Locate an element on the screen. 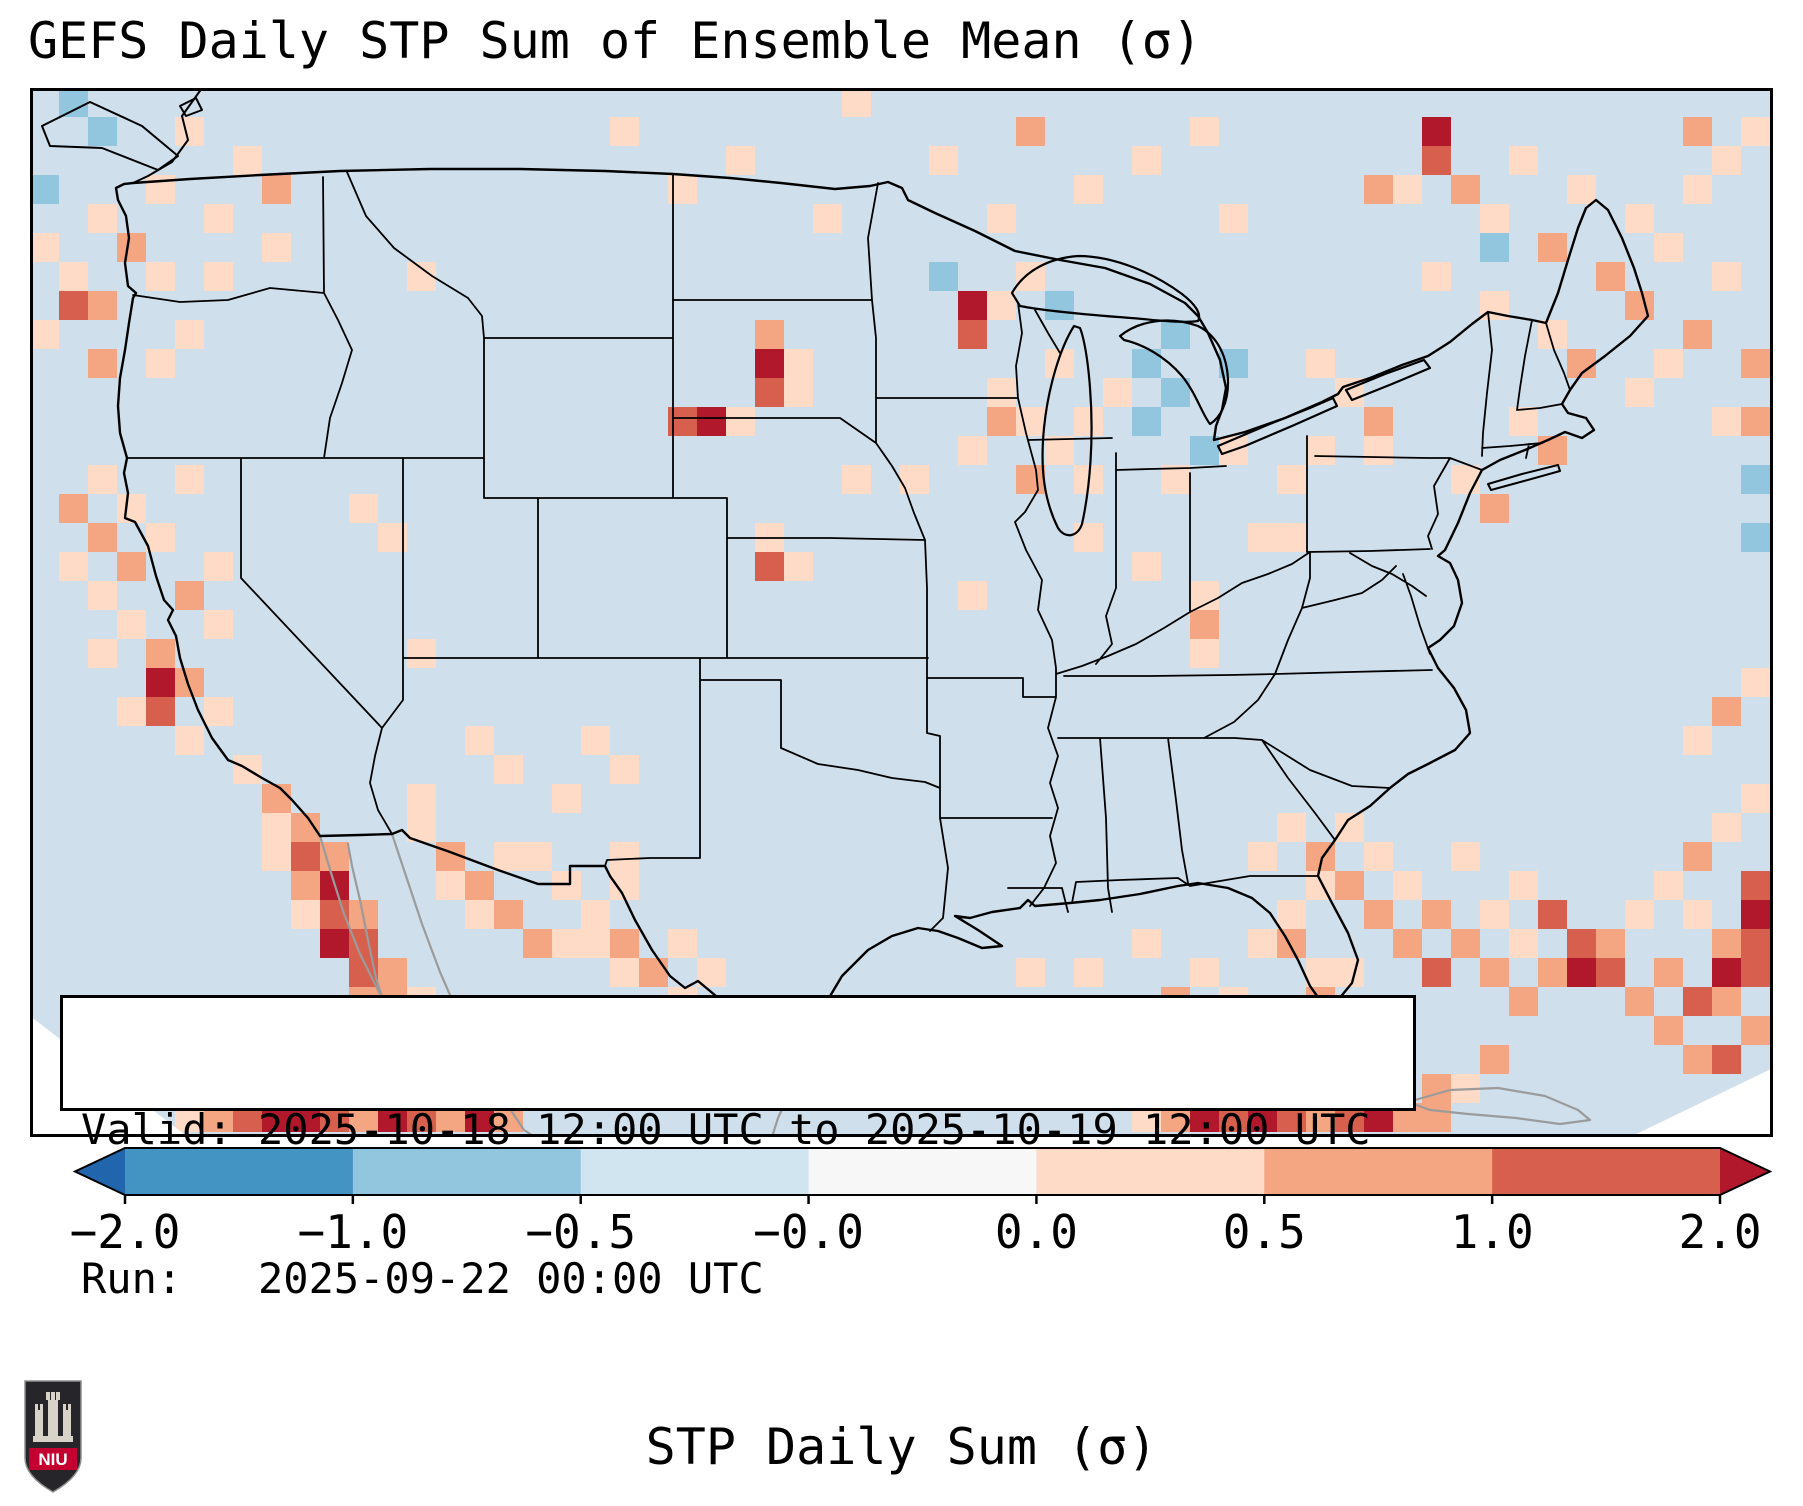 The image size is (1803, 1506). lake-michigan-outline is located at coordinates (1067, 430).